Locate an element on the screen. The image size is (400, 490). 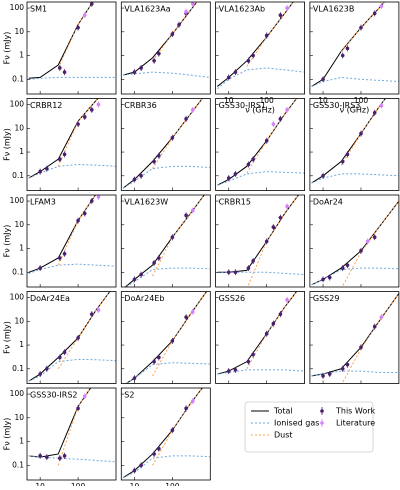
legend-swatch is located at coordinates (322, 411).